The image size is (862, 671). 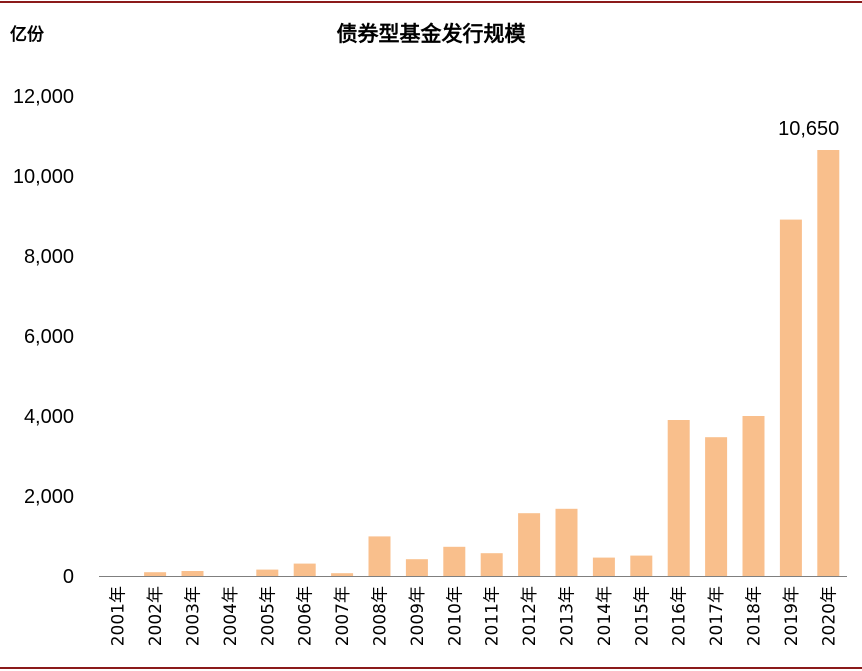 I want to click on y-tick-label: 0, so click(x=68, y=577).